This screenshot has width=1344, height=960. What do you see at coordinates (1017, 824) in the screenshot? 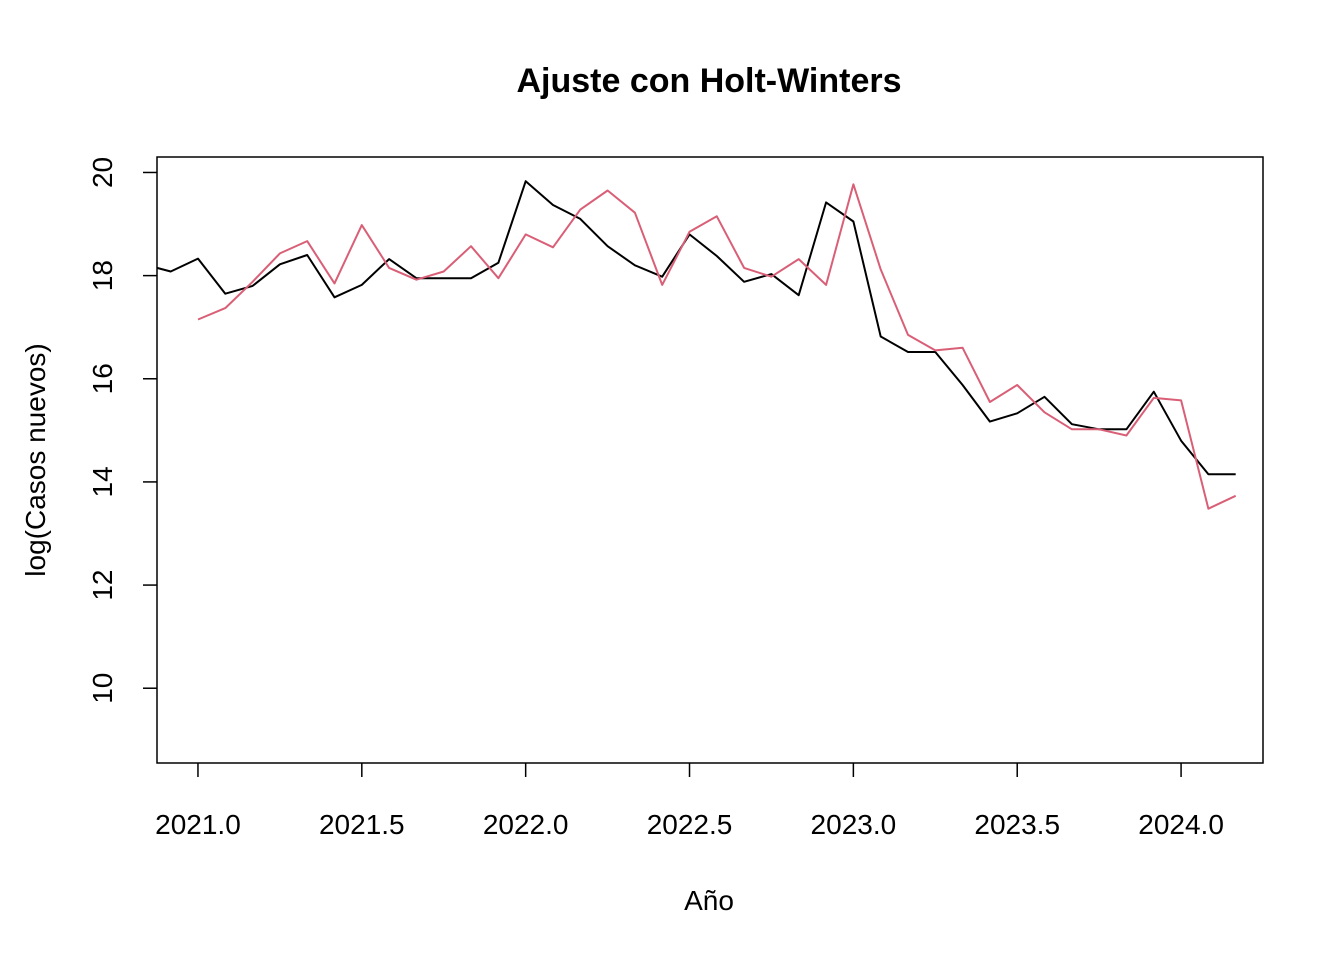
I see `x-tick-label: 2023.5` at bounding box center [1017, 824].